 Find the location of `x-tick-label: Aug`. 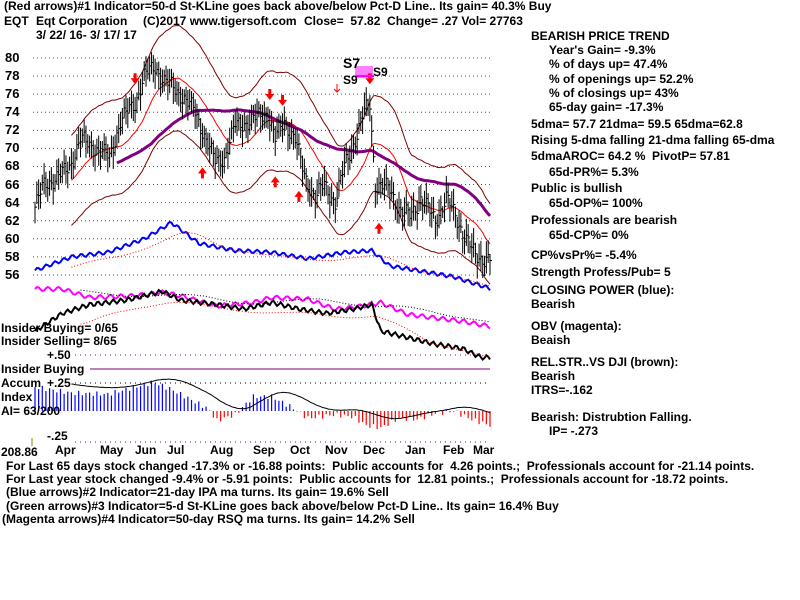

x-tick-label: Aug is located at coordinates (222, 450).